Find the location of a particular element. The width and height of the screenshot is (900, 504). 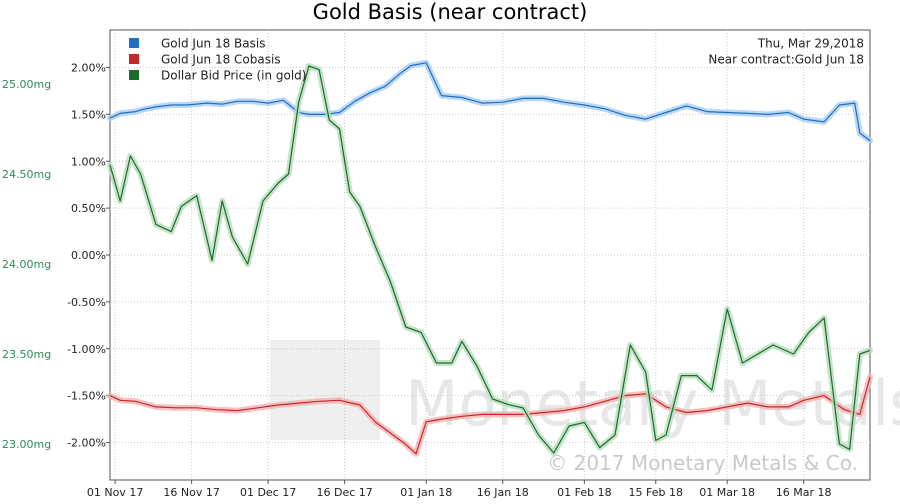

right-axis-tick-label: 24.50mg is located at coordinates (26, 174).